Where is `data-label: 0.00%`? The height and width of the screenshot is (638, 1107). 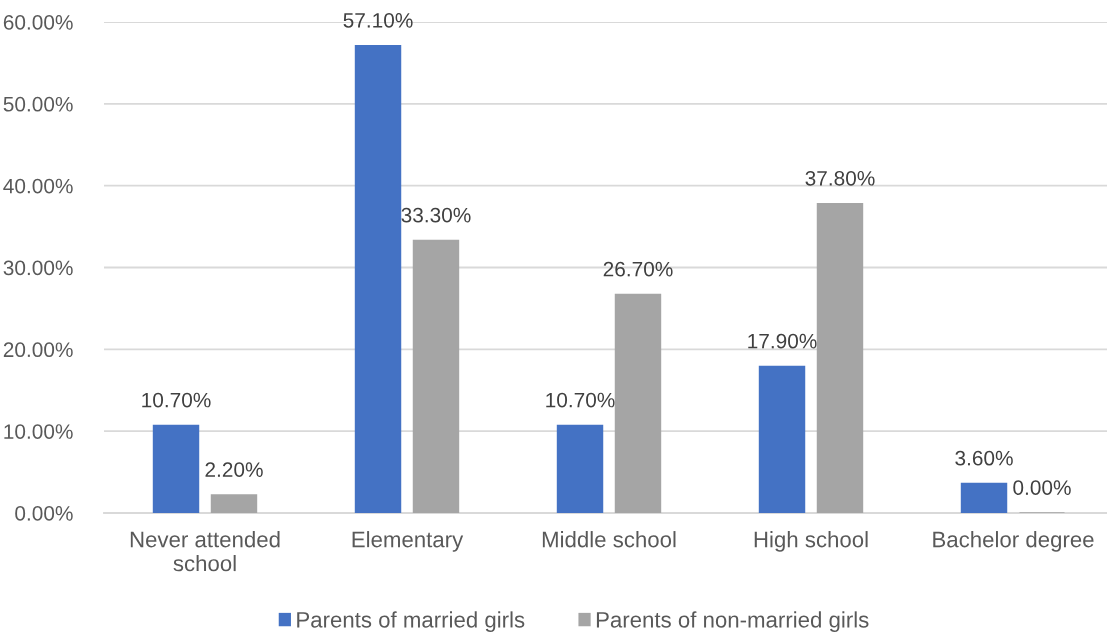 data-label: 0.00% is located at coordinates (1042, 487).